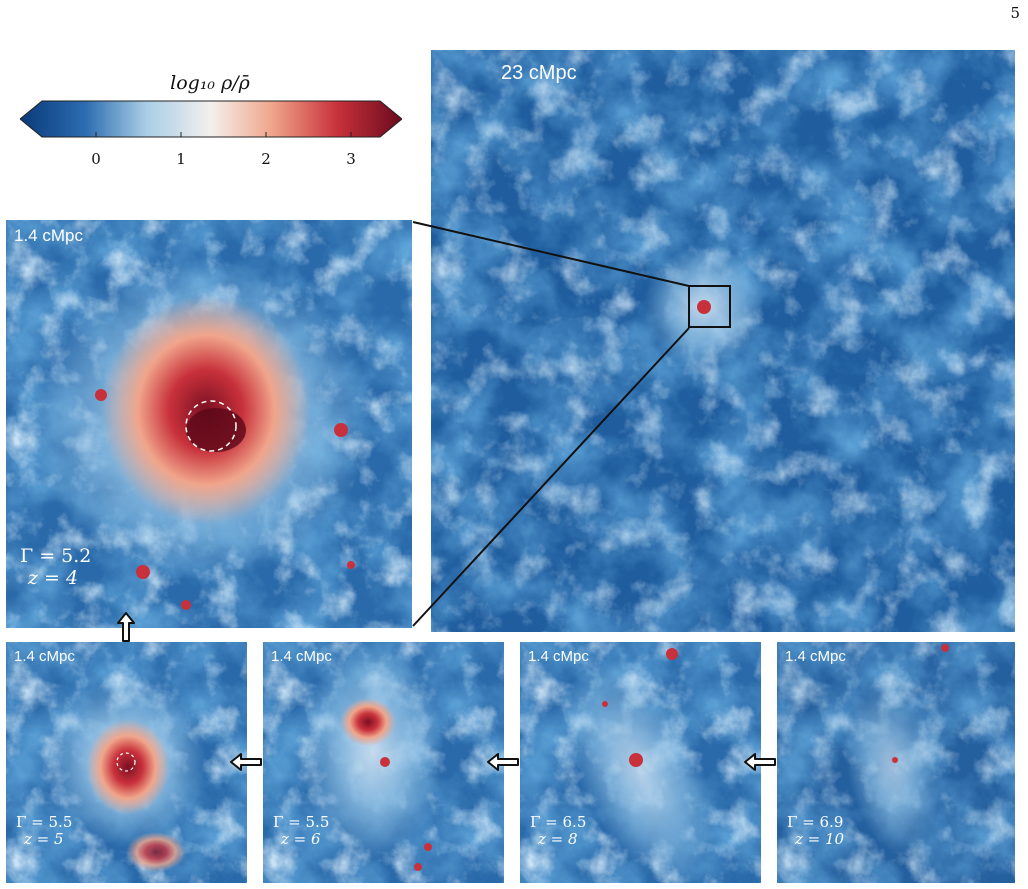 The height and width of the screenshot is (889, 1028). What do you see at coordinates (539, 73) in the screenshot?
I see `main-scale-label: 23 cMpc` at bounding box center [539, 73].